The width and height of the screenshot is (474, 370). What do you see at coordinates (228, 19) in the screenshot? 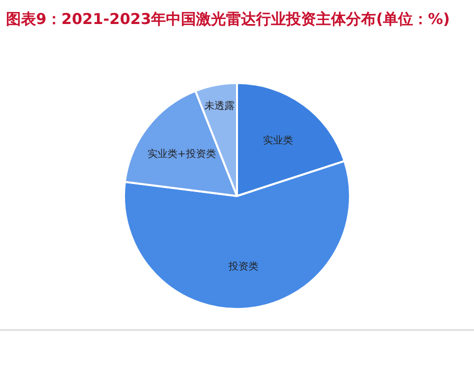
I see `title: 图表9：2021-2023年中国激光雷达行业投资主体分布(单位：%)` at bounding box center [228, 19].